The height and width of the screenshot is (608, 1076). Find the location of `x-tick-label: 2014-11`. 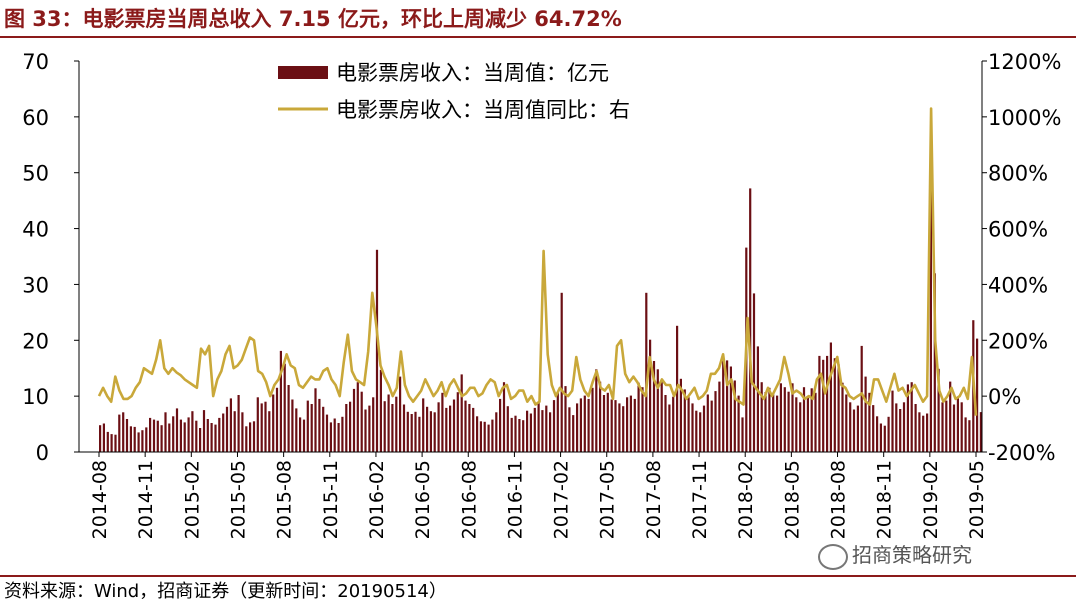

x-tick-label: 2014-11 is located at coordinates (146, 499).